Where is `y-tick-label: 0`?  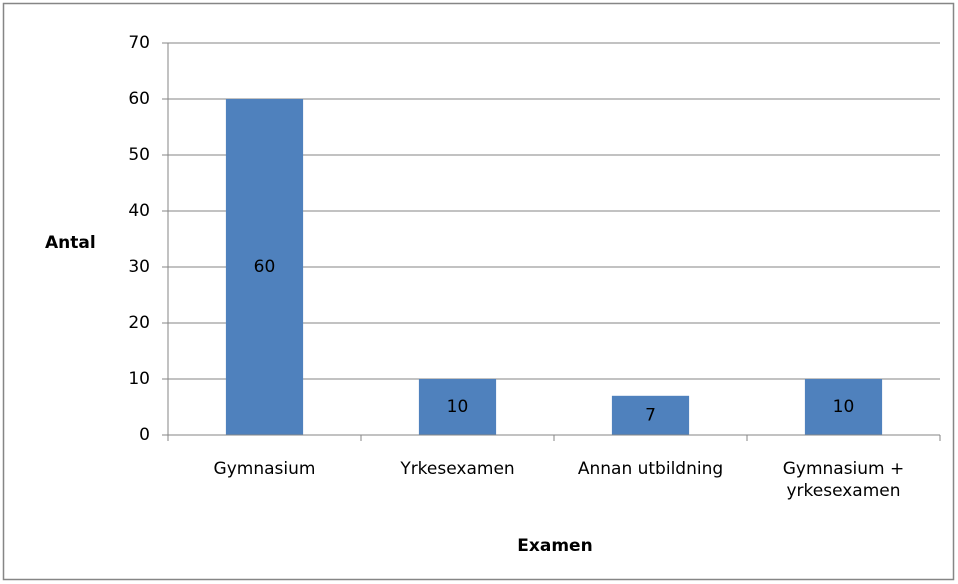
y-tick-label: 0 is located at coordinates (144, 435).